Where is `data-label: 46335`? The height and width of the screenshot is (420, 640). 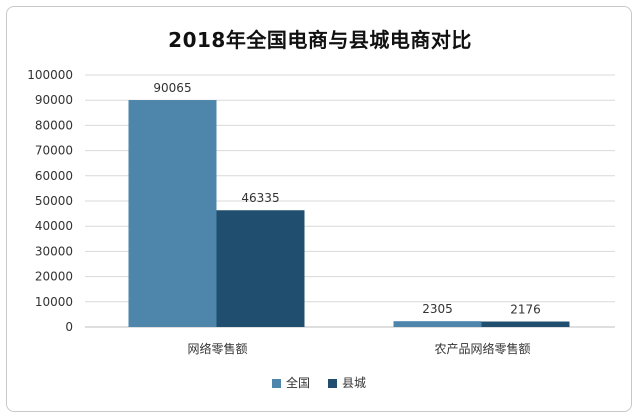 data-label: 46335 is located at coordinates (260, 198).